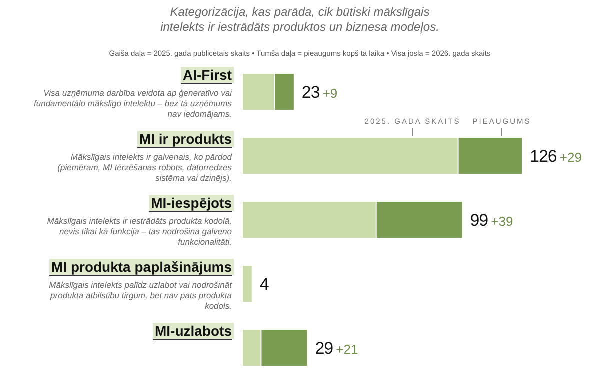 The height and width of the screenshot is (380, 600). I want to click on data-label: +9, so click(330, 93).